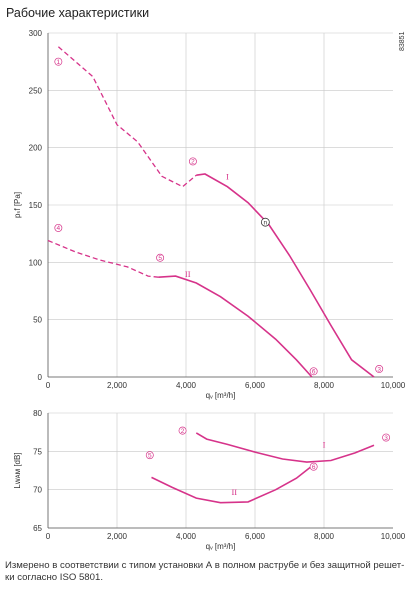 The width and height of the screenshot is (413, 589). Describe the element at coordinates (36, 148) in the screenshot. I see `pressure-y-tick-label: 200` at that location.